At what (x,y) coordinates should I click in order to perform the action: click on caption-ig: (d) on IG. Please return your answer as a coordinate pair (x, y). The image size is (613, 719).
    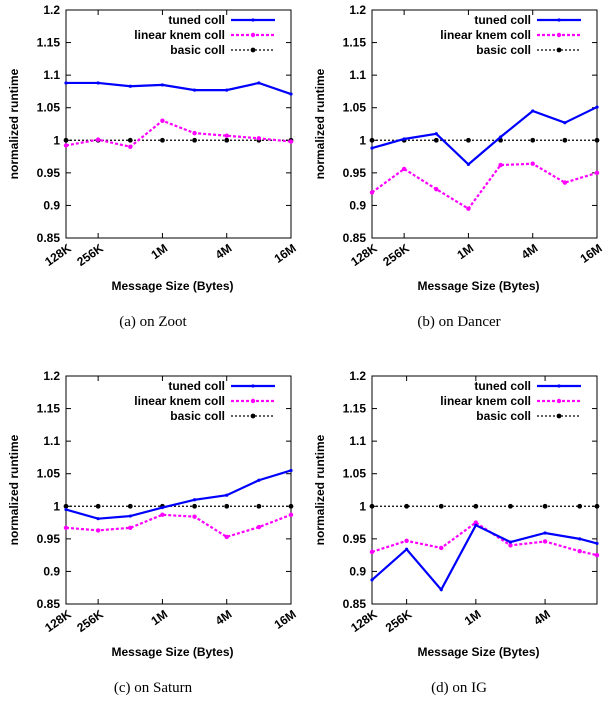
    Looking at the image, I should click on (459, 688).